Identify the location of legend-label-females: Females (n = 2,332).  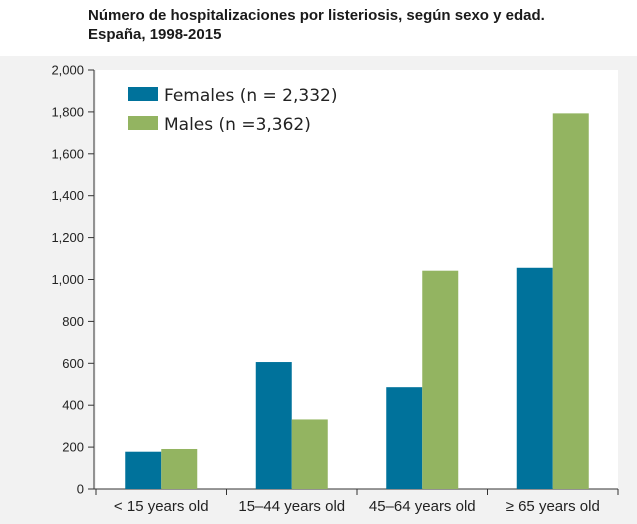
(251, 96).